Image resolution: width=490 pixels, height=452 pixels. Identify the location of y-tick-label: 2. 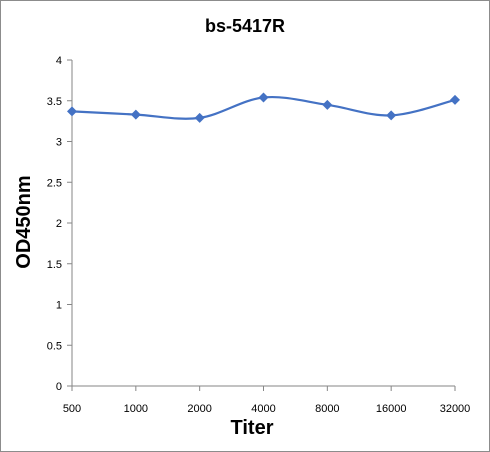
(59, 224).